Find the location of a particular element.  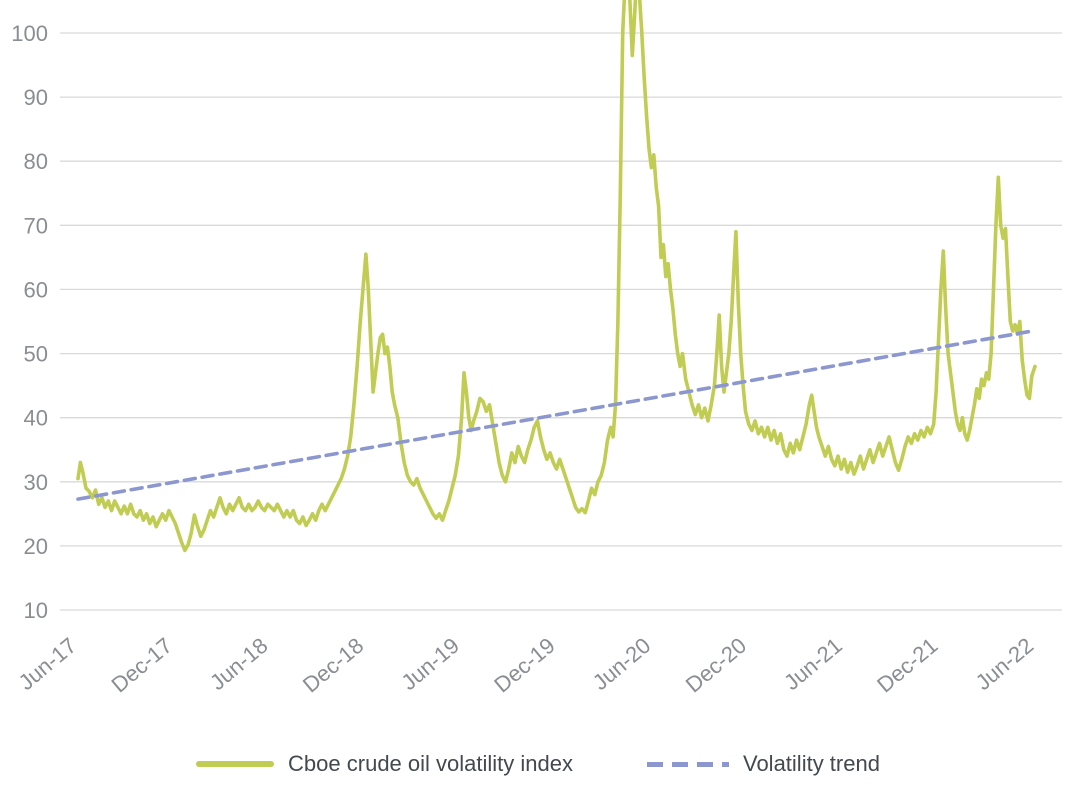

legend-item-volatility-index: Cboe crude oil volatility index is located at coordinates (384, 764).